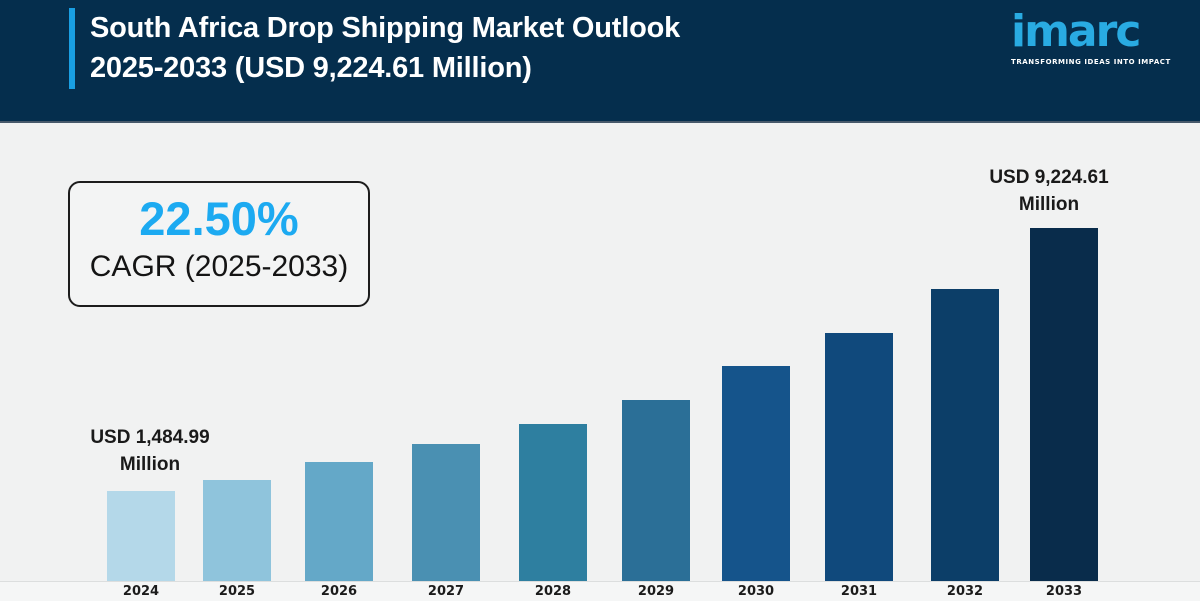  Describe the element at coordinates (311, 68) in the screenshot. I see `page-title-line2: 2025-2033 (USD 9,224.61 Million)` at that location.